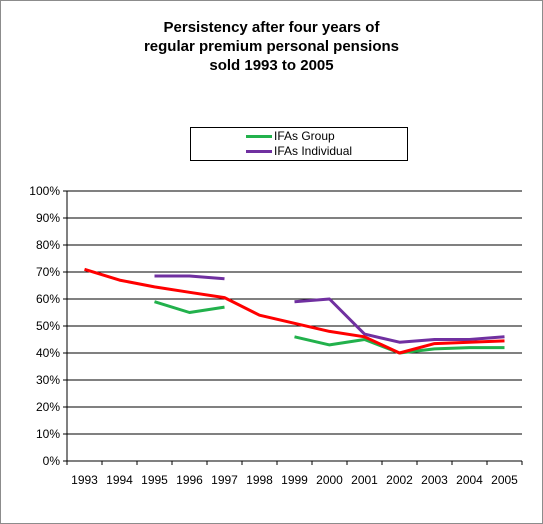 The height and width of the screenshot is (524, 543). What do you see at coordinates (259, 151) in the screenshot?
I see `legend-swatch-ifas-individual` at bounding box center [259, 151].